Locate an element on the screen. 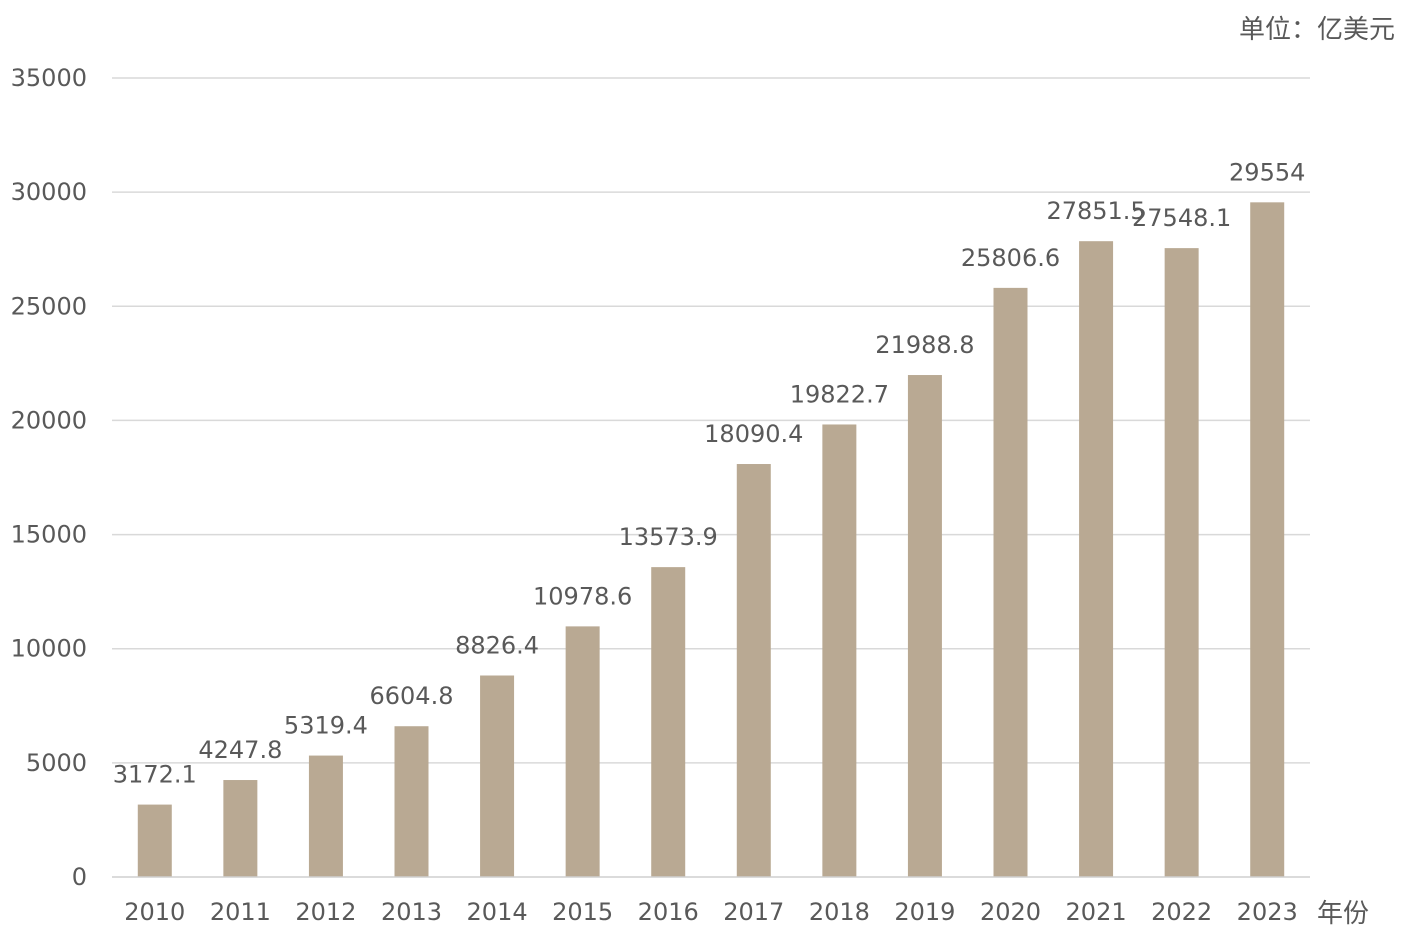  data-label-2010: 3172.1 is located at coordinates (155, 775).